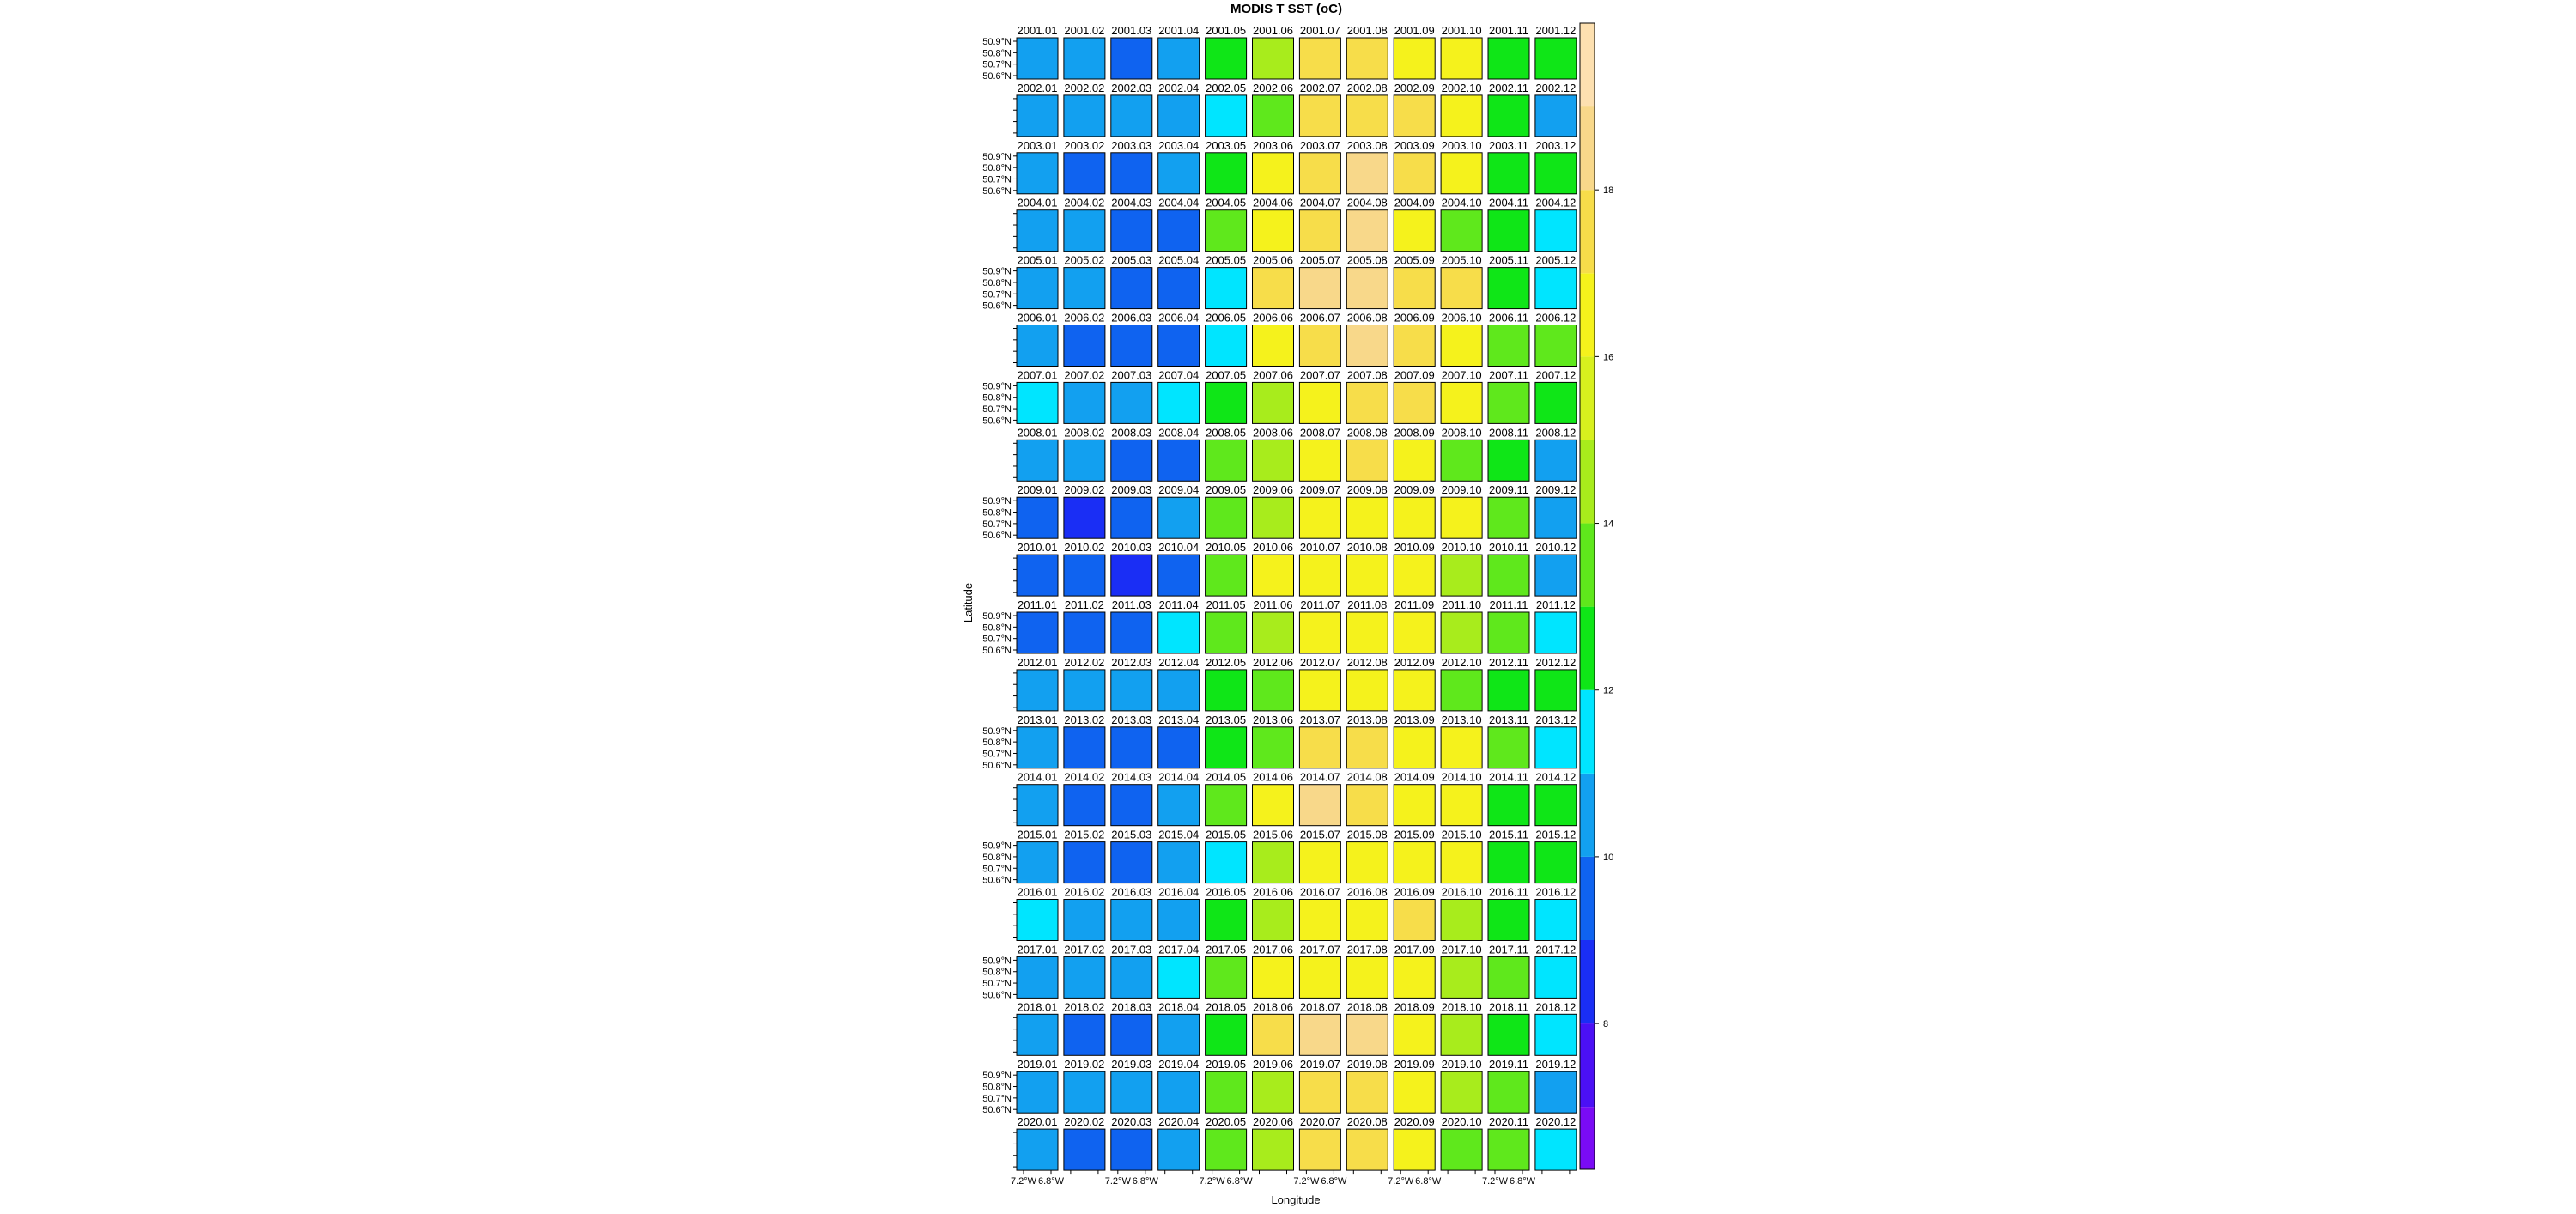  What do you see at coordinates (1038, 1121) in the screenshot?
I see `panel-label: 2020.01` at bounding box center [1038, 1121].